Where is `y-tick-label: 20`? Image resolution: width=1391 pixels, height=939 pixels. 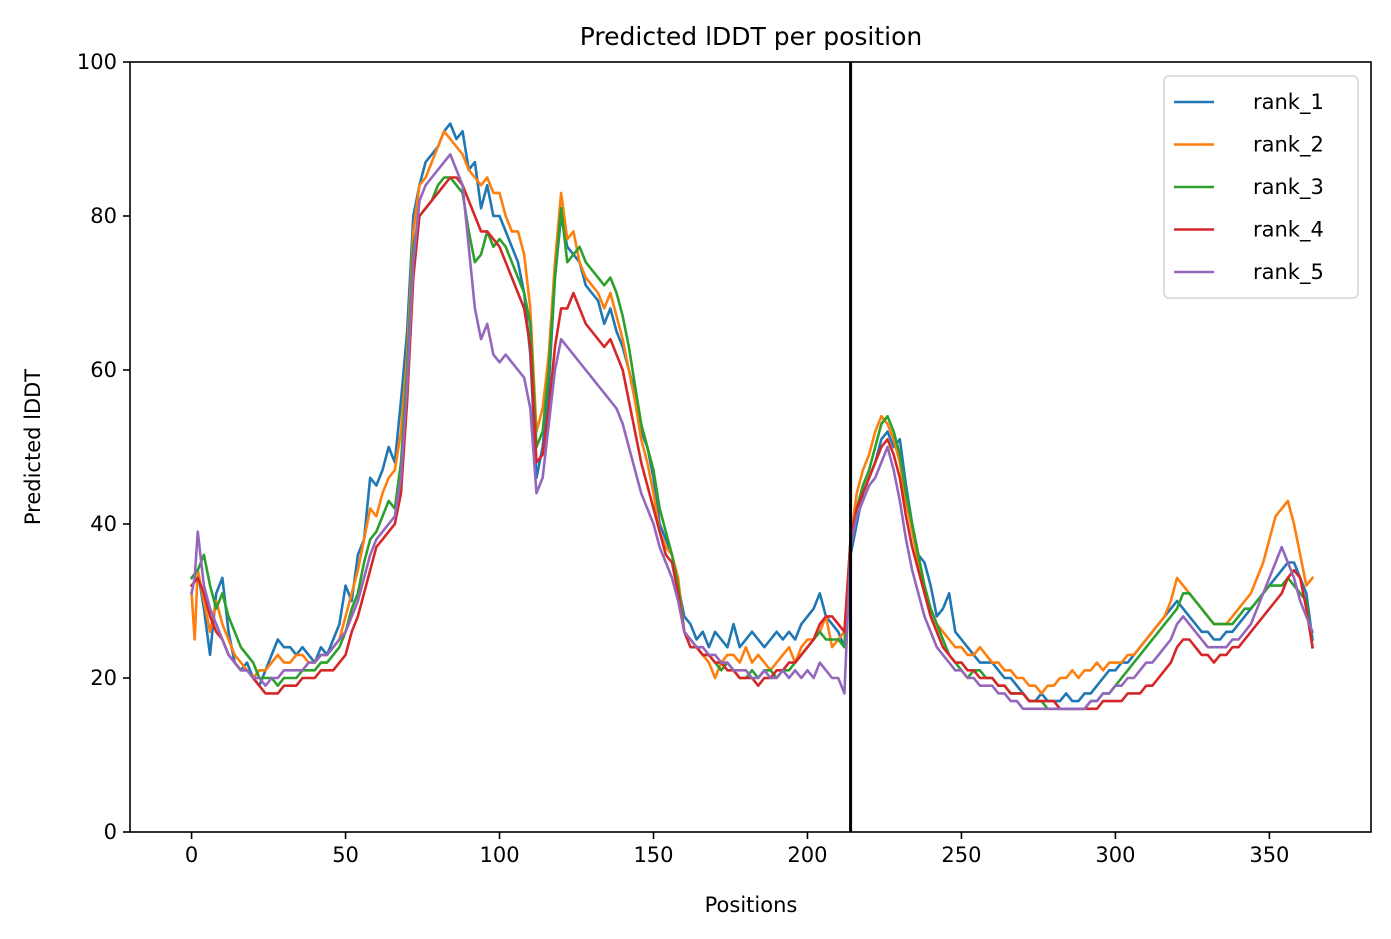
y-tick-label: 20 is located at coordinates (103, 678).